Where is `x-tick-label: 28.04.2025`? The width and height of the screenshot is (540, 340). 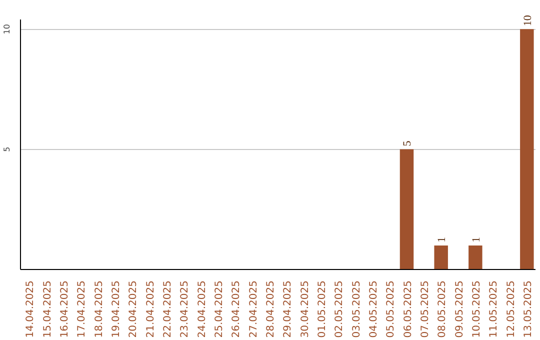
x-tick-label: 28.04.2025 is located at coordinates (270, 309).